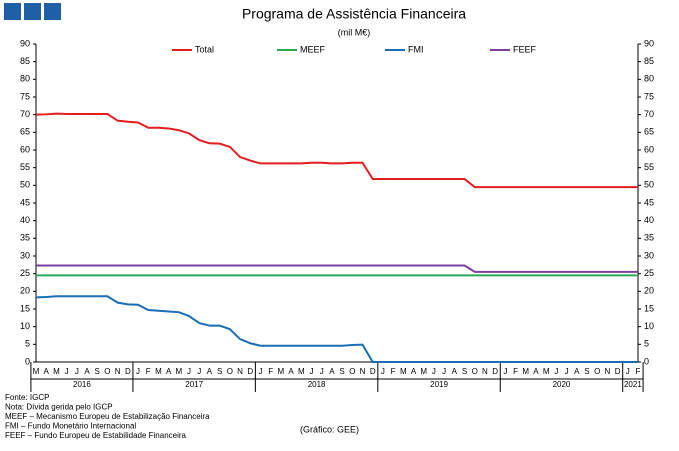 This screenshot has height=451, width=679. What do you see at coordinates (313, 49) in the screenshot?
I see `legend-label: MEEF` at bounding box center [313, 49].